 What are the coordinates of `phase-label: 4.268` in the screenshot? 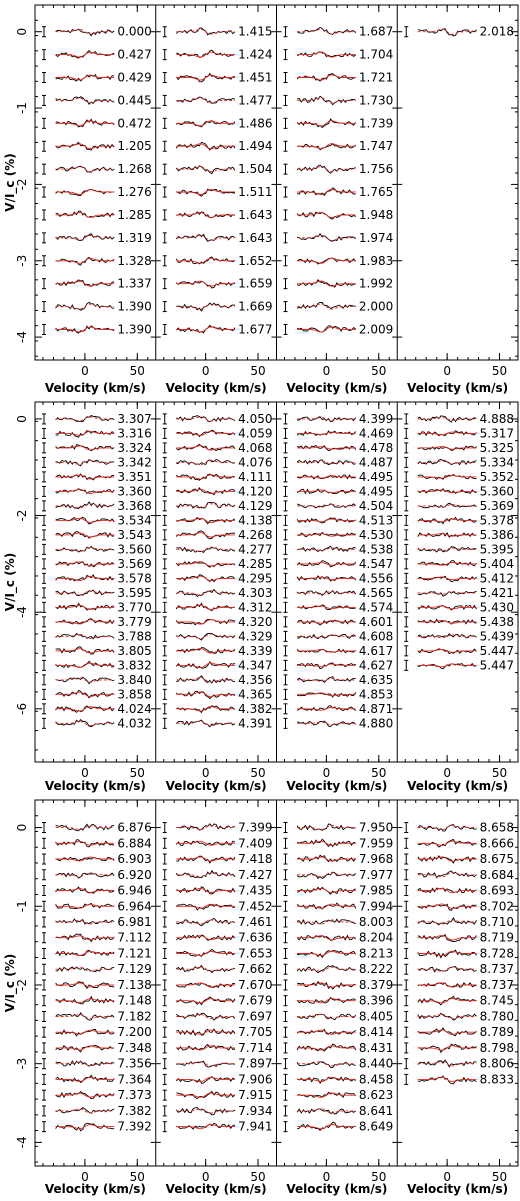 It's located at (255, 535).